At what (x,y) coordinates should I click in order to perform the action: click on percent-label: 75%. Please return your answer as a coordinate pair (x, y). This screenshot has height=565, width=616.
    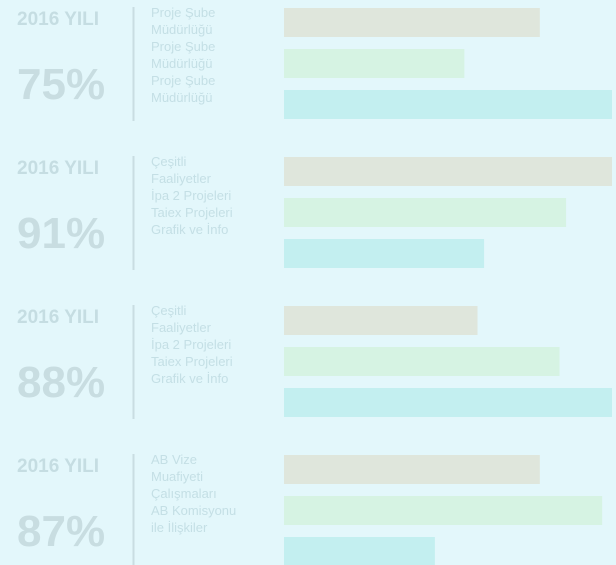
    Looking at the image, I should click on (61, 84).